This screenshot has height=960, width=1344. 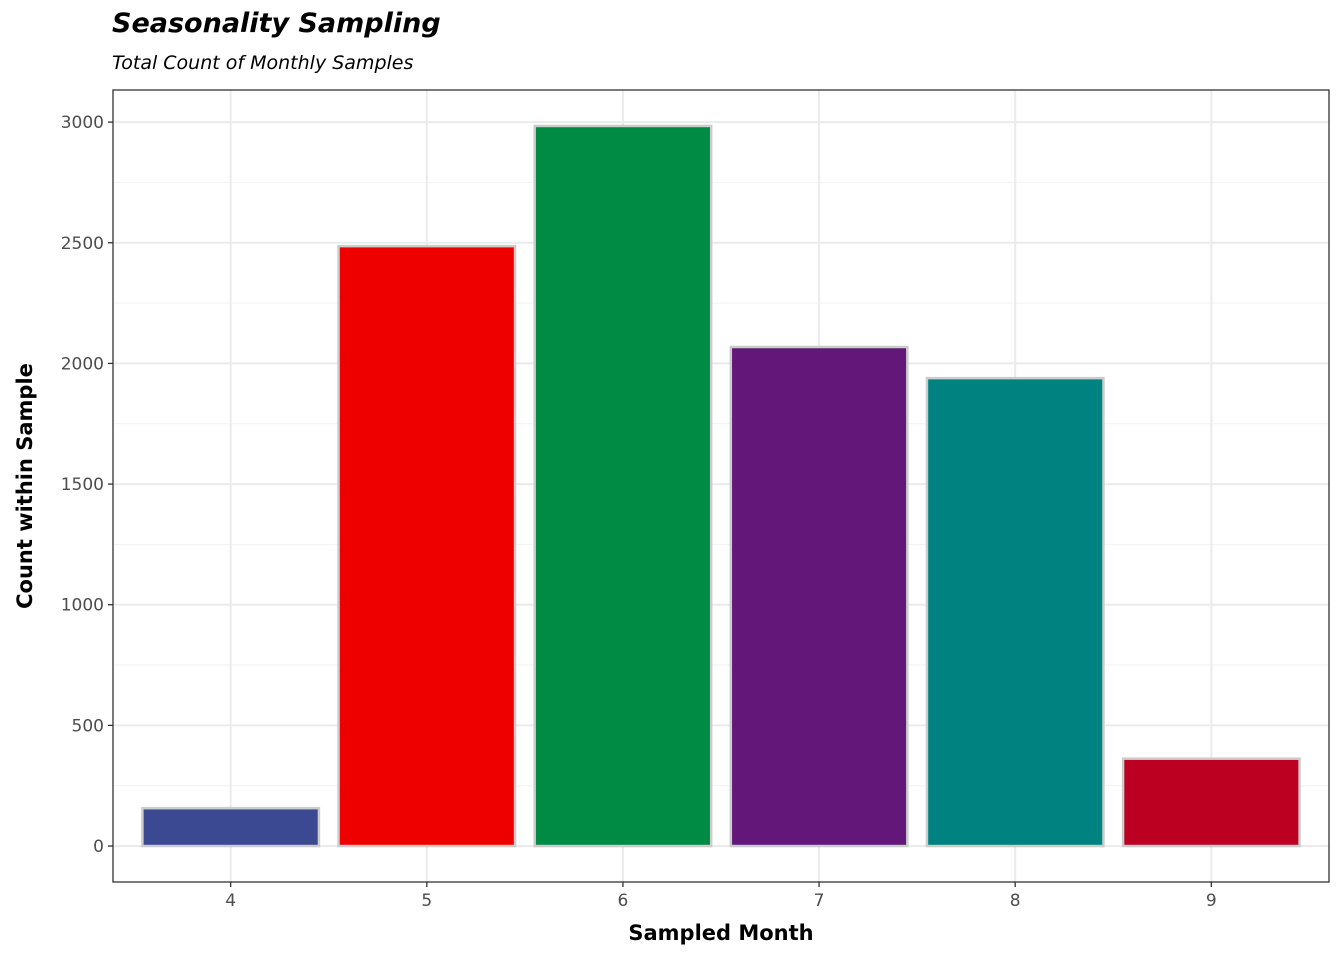 I want to click on y-axis-label: Count within Sample, so click(x=25, y=486).